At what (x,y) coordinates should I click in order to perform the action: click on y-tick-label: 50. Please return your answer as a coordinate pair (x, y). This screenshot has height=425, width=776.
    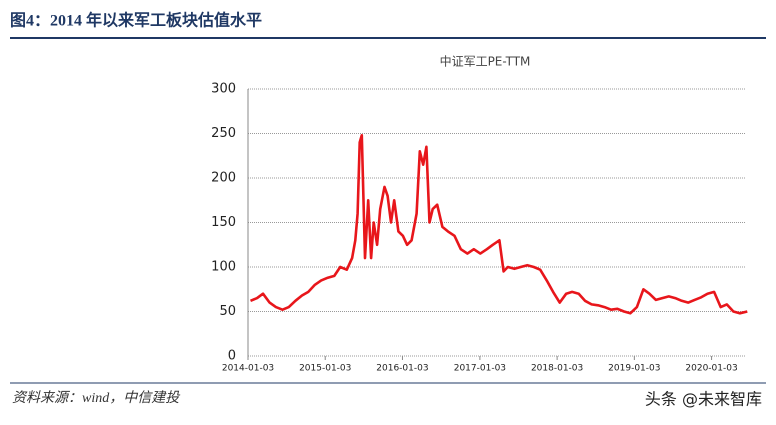
    Looking at the image, I should click on (227, 311).